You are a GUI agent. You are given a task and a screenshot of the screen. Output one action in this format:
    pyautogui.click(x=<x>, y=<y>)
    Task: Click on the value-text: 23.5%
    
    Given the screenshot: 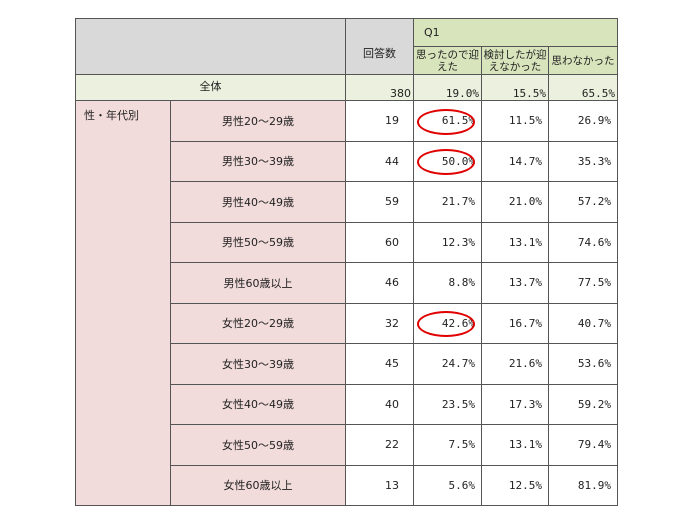 What is the action you would take?
    pyautogui.click(x=458, y=404)
    